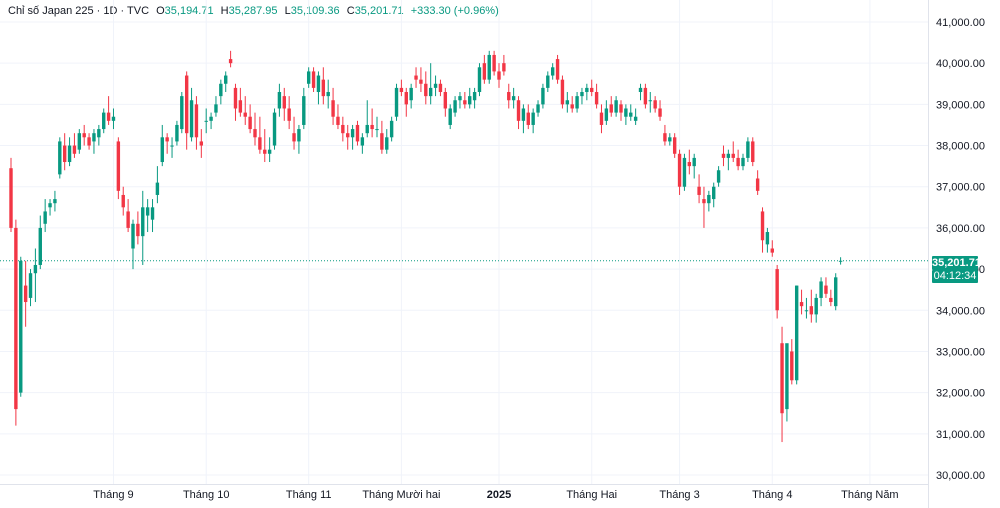 This screenshot has height=508, width=1000. Describe the element at coordinates (206, 495) in the screenshot. I see `time-tick-label: Tháng 10` at that location.